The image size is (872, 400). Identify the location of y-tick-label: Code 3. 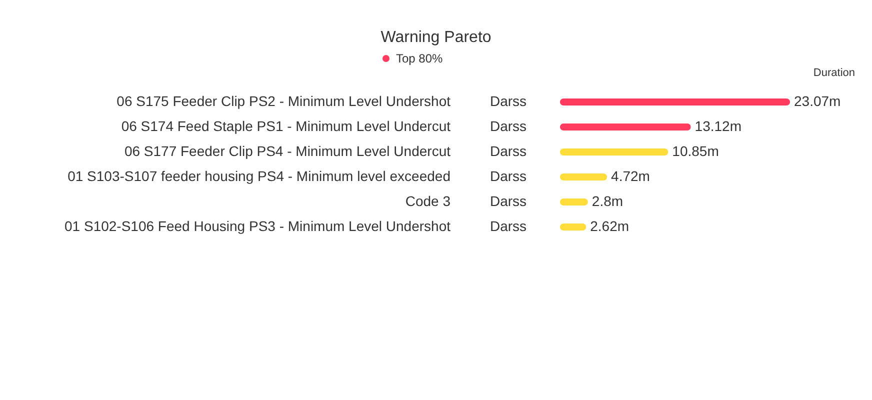
(428, 201).